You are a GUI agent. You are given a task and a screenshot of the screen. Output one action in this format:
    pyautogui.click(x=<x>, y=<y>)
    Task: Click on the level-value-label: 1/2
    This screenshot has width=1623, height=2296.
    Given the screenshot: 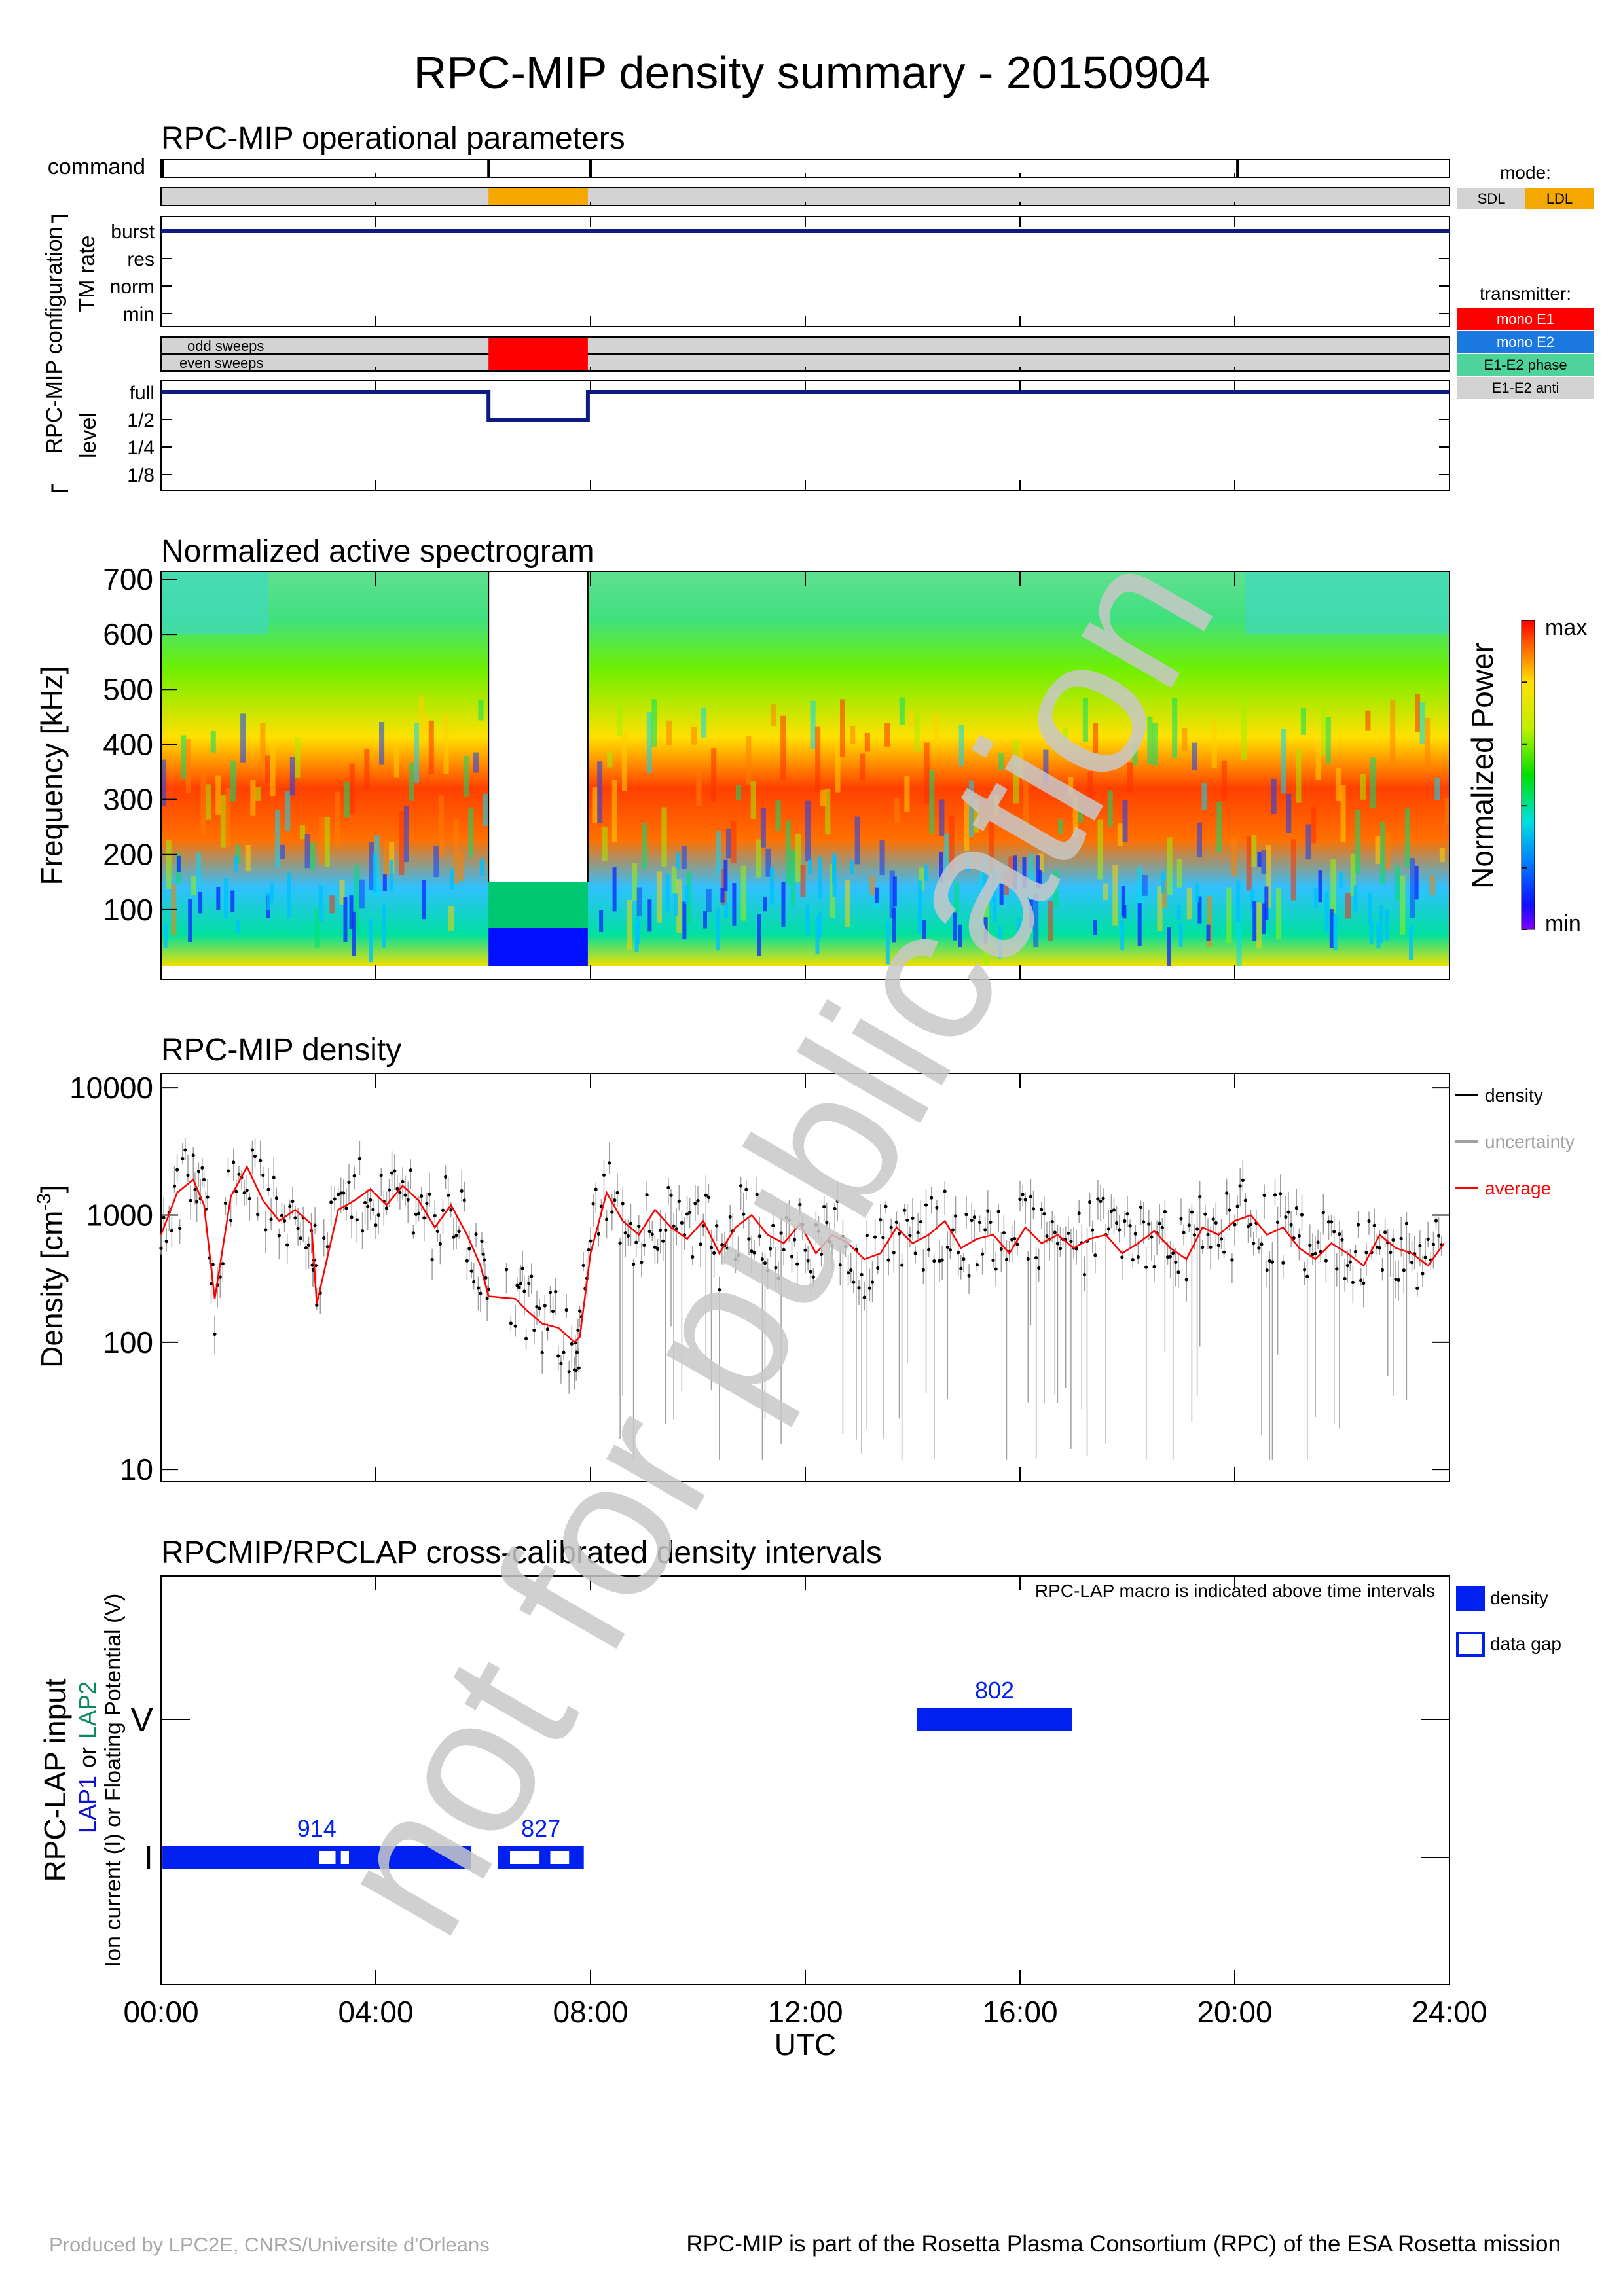 What is the action you would take?
    pyautogui.click(x=141, y=420)
    